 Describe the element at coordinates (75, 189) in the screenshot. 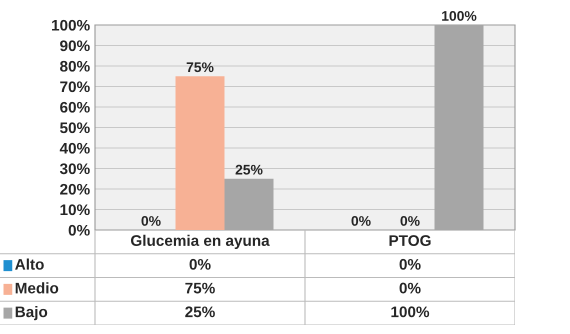

I see `y-tick-label: 20%` at that location.